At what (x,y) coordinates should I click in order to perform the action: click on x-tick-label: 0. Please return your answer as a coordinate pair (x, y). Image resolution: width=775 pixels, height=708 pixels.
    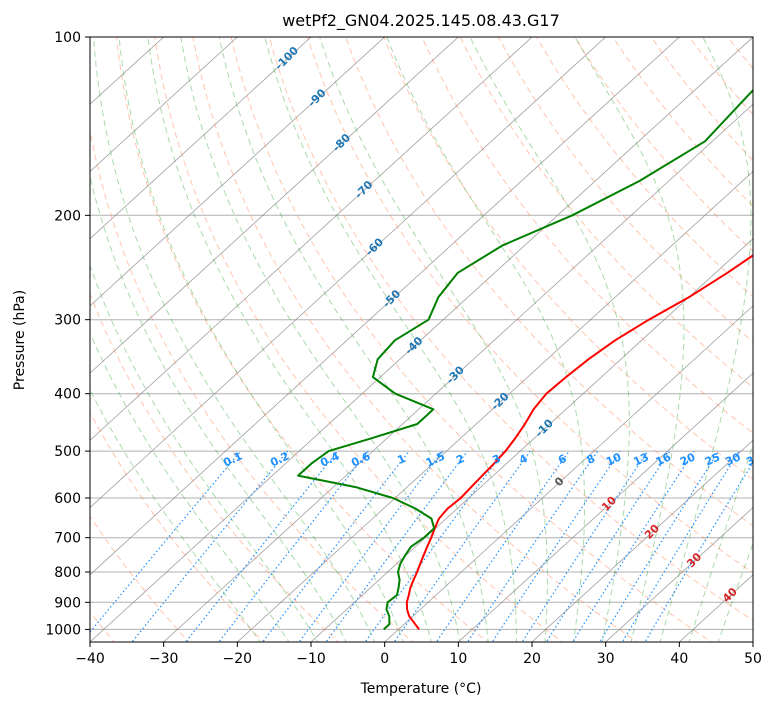
    Looking at the image, I should click on (384, 659).